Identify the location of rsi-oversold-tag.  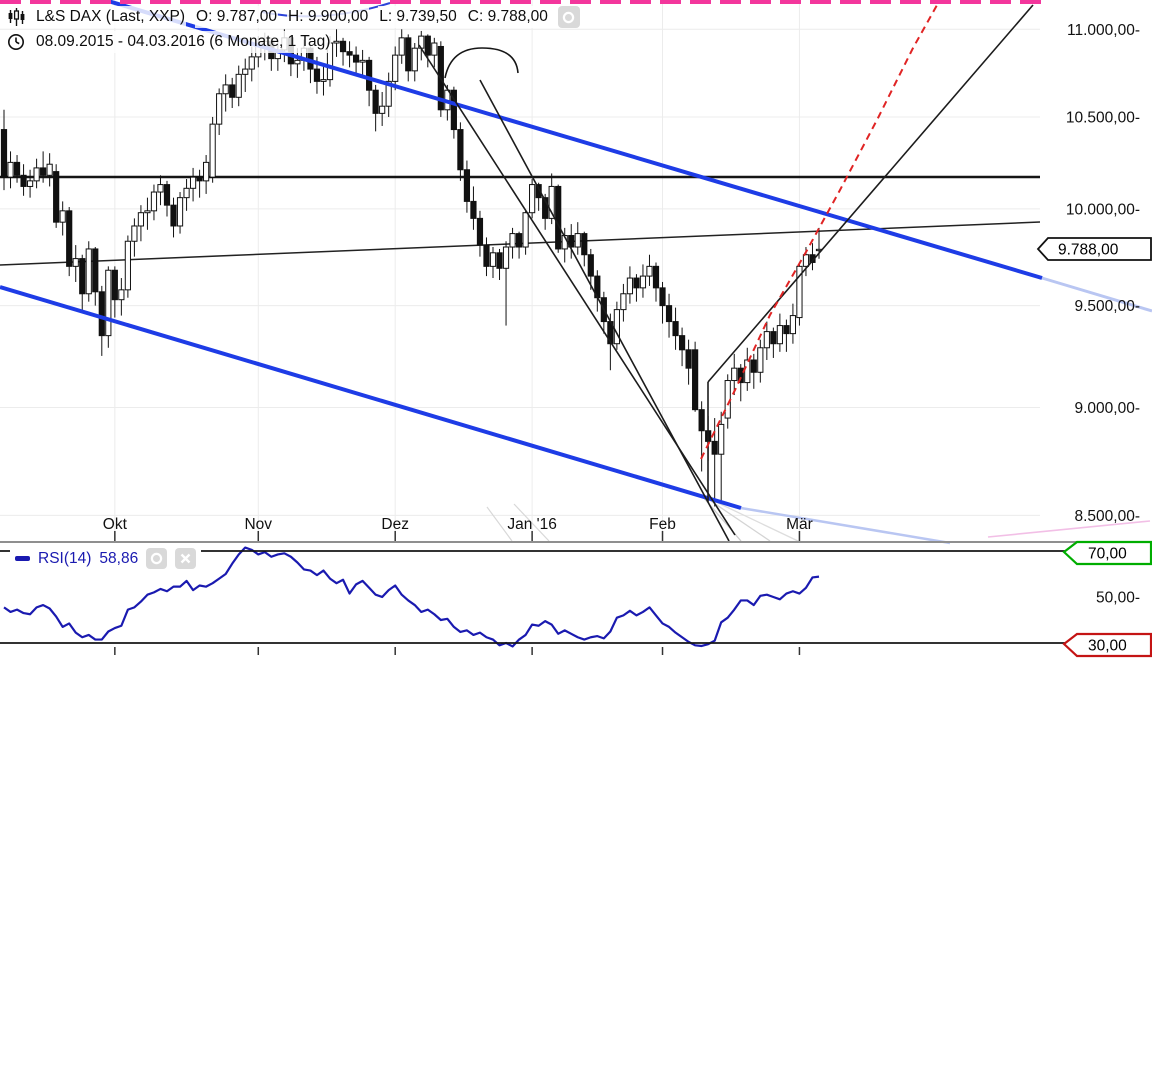
(1107, 645).